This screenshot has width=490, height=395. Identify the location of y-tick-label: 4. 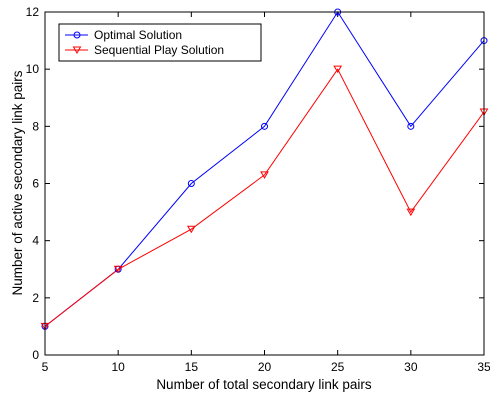
(35, 241).